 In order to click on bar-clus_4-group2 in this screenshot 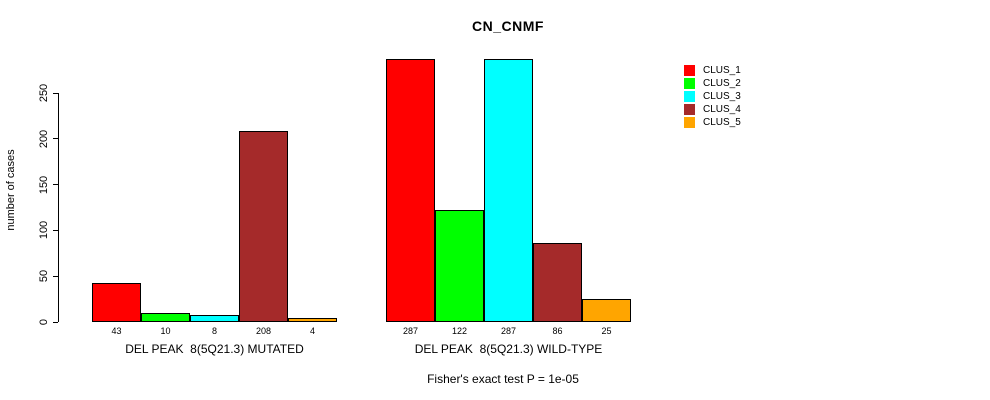, I will do `click(557, 282)`.